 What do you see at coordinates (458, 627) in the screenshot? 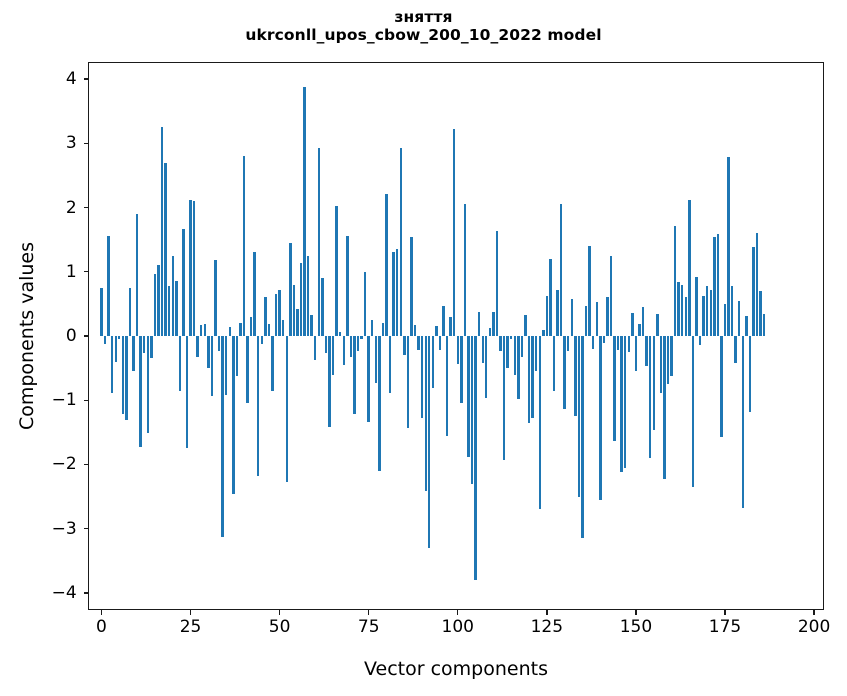
I see `x-axis-tick-label: 100` at bounding box center [458, 627].